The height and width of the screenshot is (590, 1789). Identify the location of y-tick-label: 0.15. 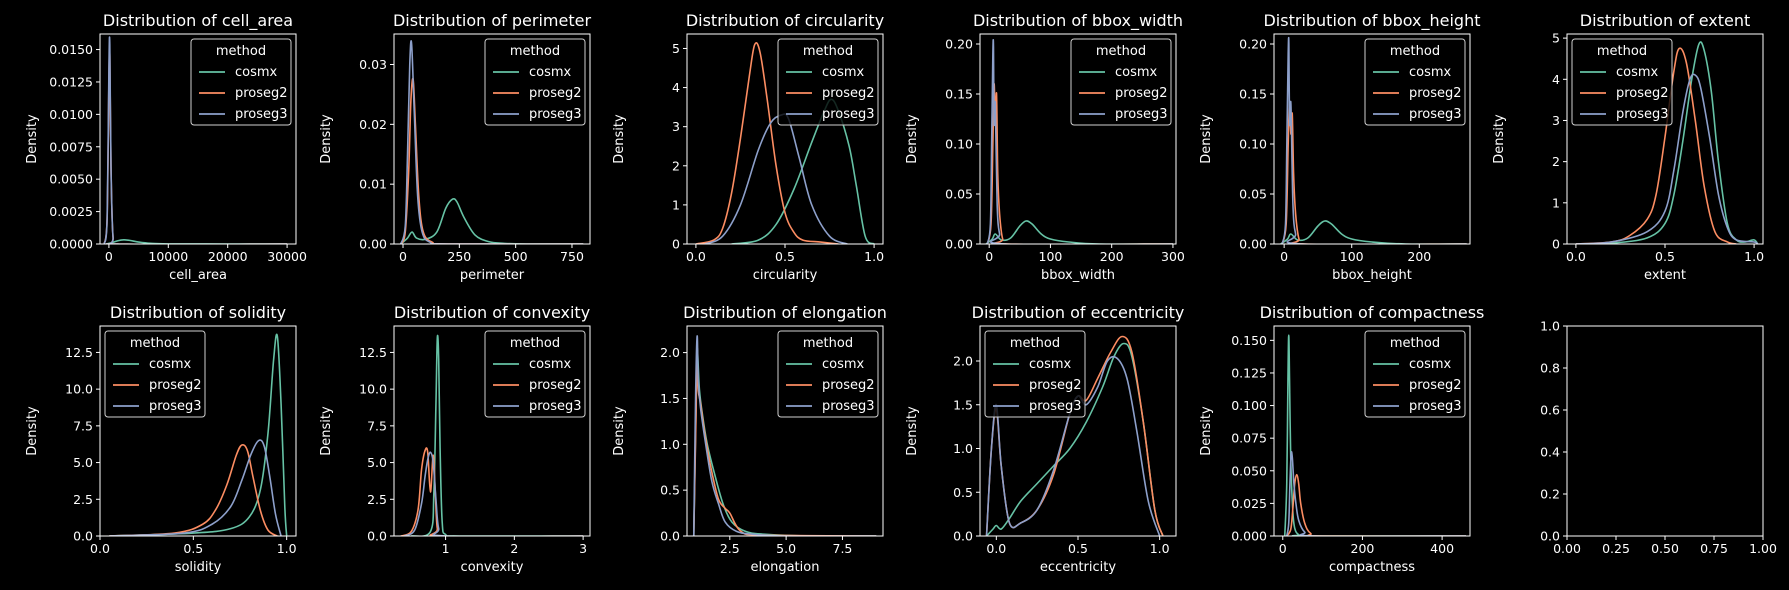
(959, 94).